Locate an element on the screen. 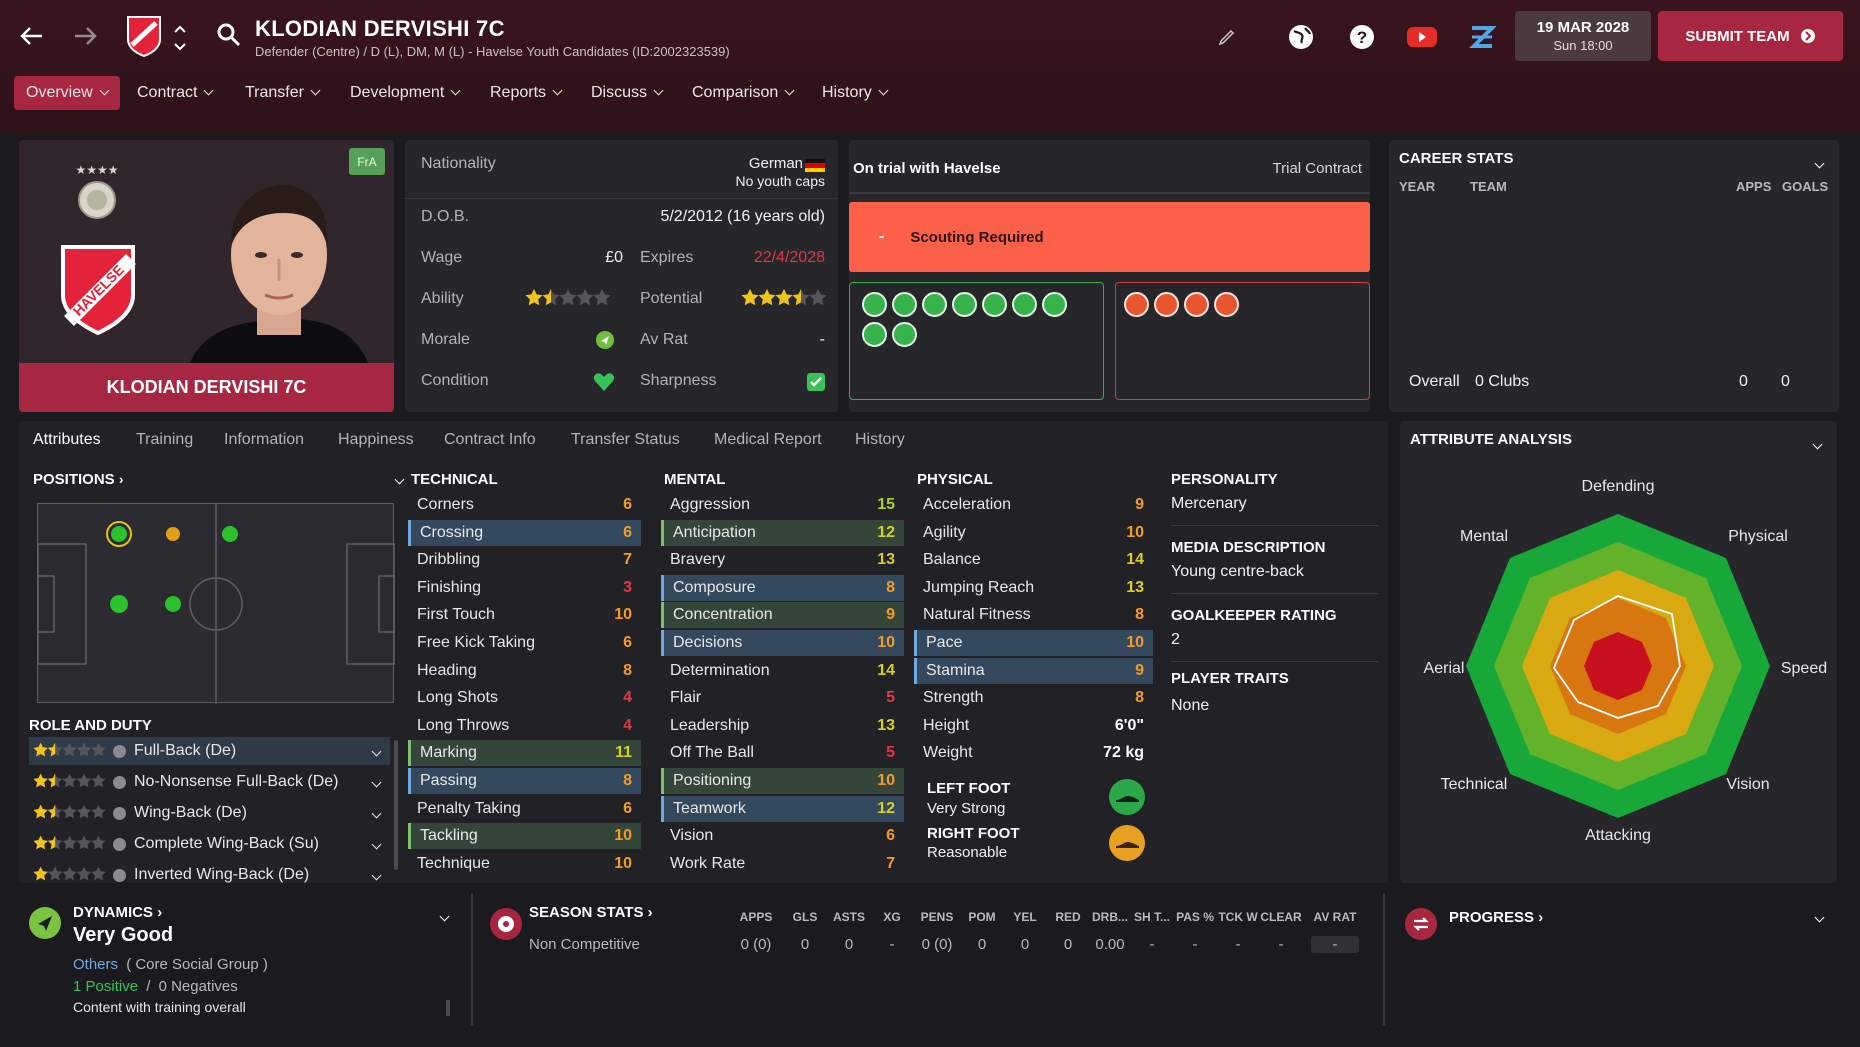  attribute-row: Agility 10 is located at coordinates (1033, 533).